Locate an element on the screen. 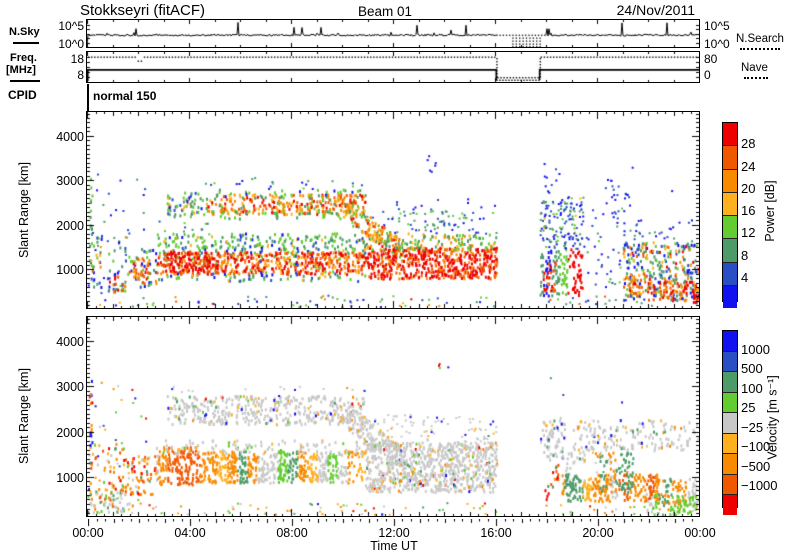 The width and height of the screenshot is (800, 554). station-title: Stokkseyri (fitACF) is located at coordinates (143, 10).